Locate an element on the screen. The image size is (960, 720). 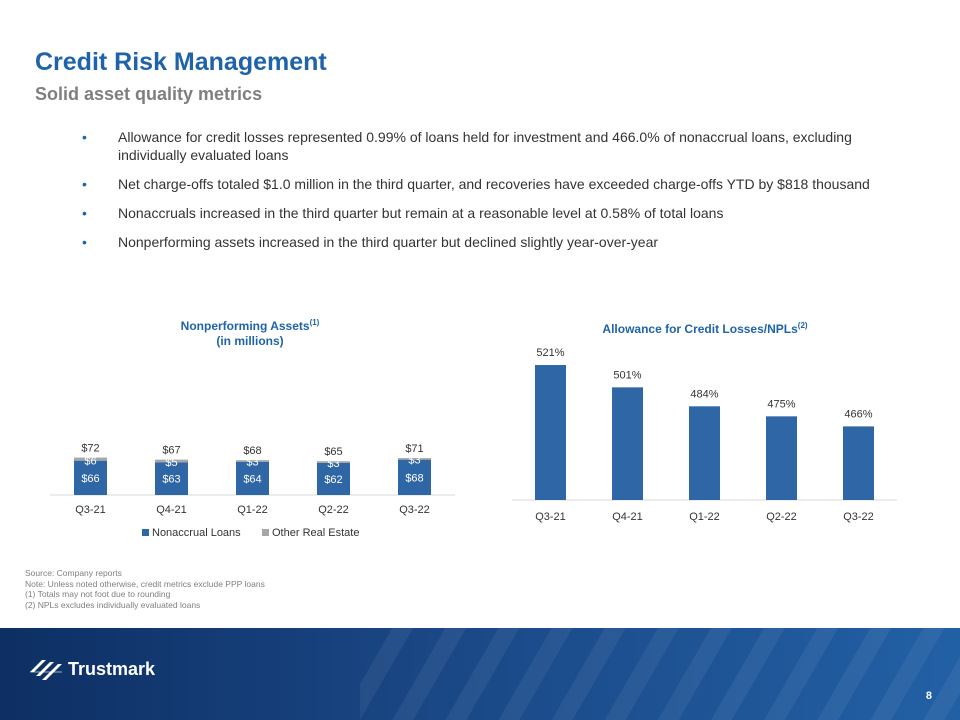
npa-chart-title: Nonperforming Assets(1) (in millions) is located at coordinates (250, 332).